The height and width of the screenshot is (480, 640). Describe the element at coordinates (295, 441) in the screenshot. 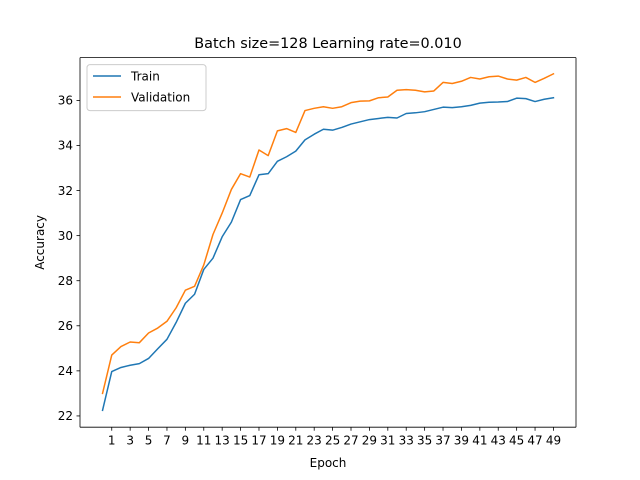

I see `x-tick-label: 21` at that location.